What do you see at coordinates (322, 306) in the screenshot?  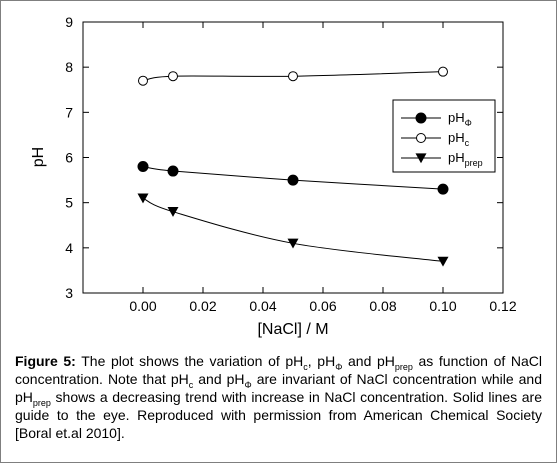 I see `x-tick-label: 0.06` at bounding box center [322, 306].